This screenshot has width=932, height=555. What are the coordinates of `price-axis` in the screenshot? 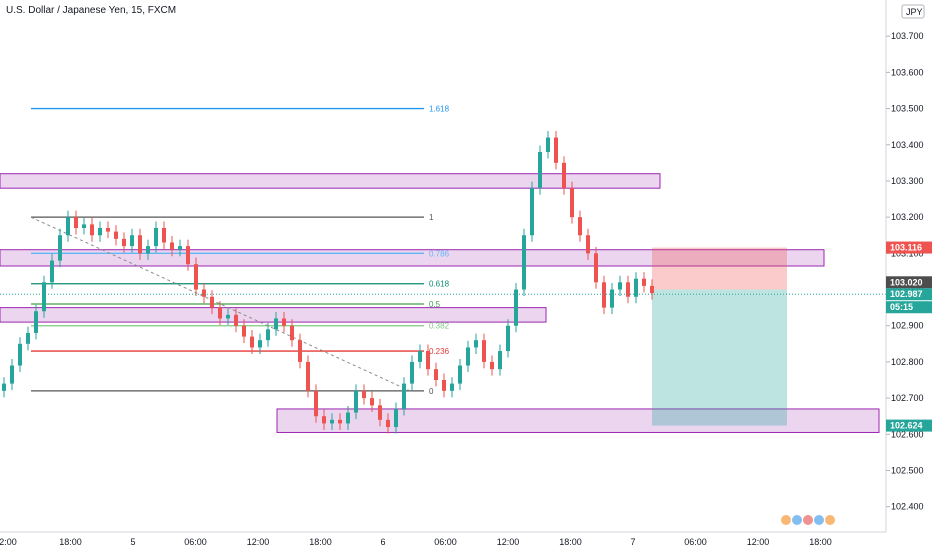 It's located at (909, 266).